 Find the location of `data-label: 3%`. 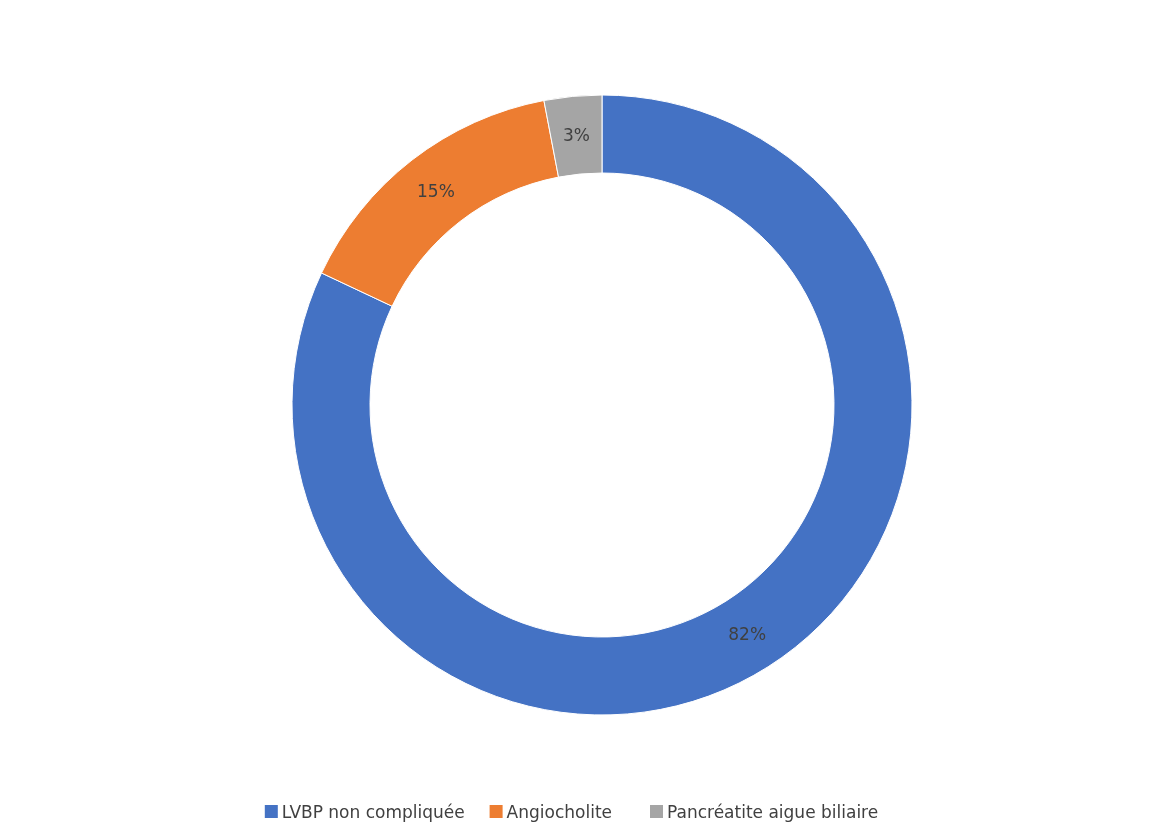

data-label: 3% is located at coordinates (576, 135).